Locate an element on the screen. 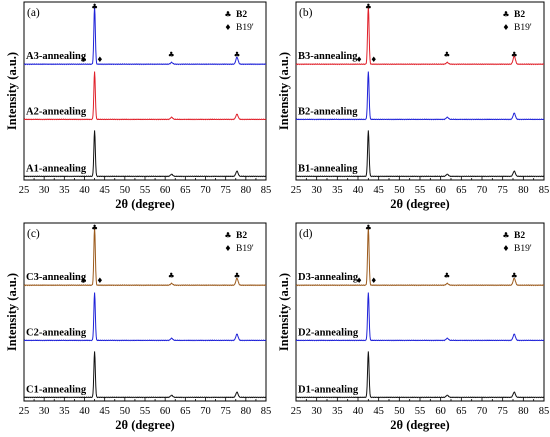 This screenshot has width=550, height=437. trace-label: C1-annealing is located at coordinates (56, 389).